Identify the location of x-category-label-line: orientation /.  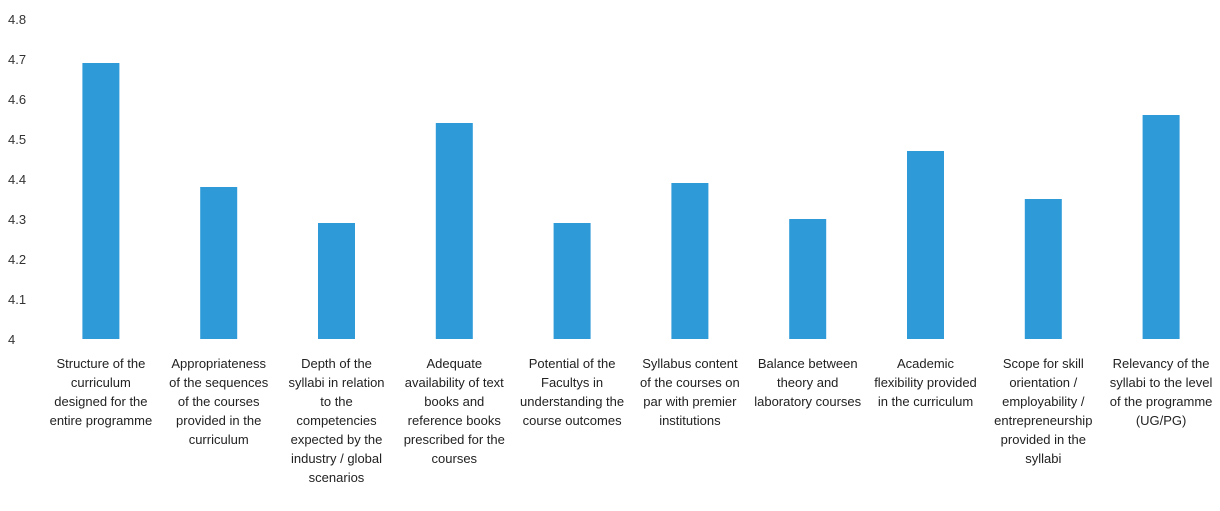
(1043, 382).